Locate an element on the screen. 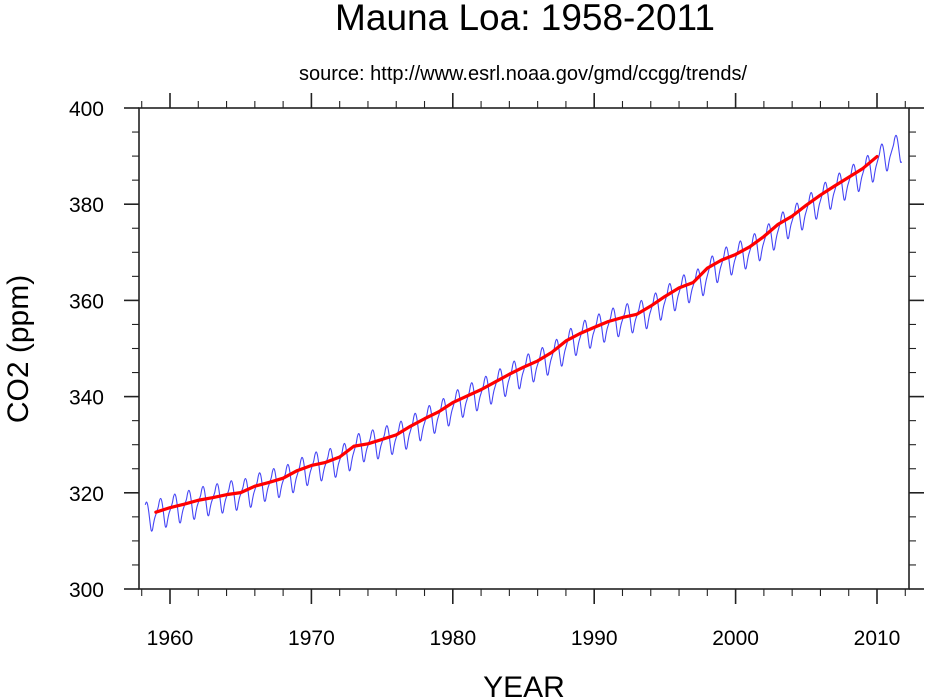 This screenshot has width=926, height=700. x-tick-label: 1980 is located at coordinates (452, 638).